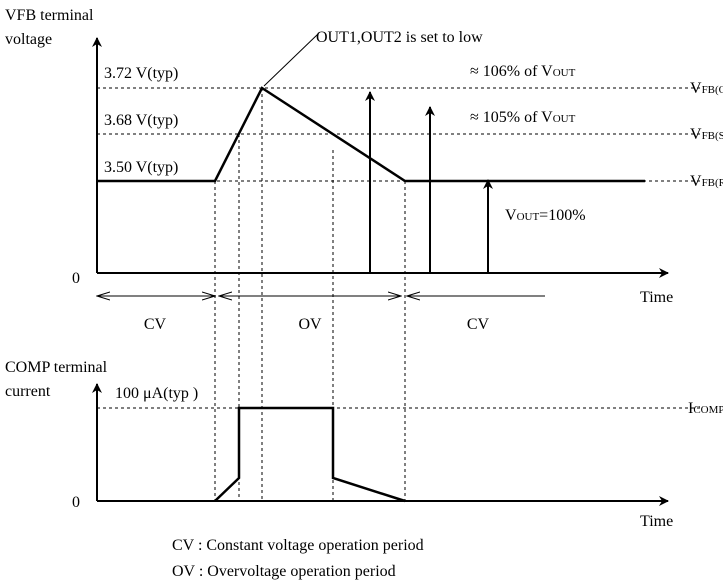 The height and width of the screenshot is (583, 723). Describe the element at coordinates (399, 37) in the screenshot. I see `annotation: OUT1,OUT2 is set to low` at that location.